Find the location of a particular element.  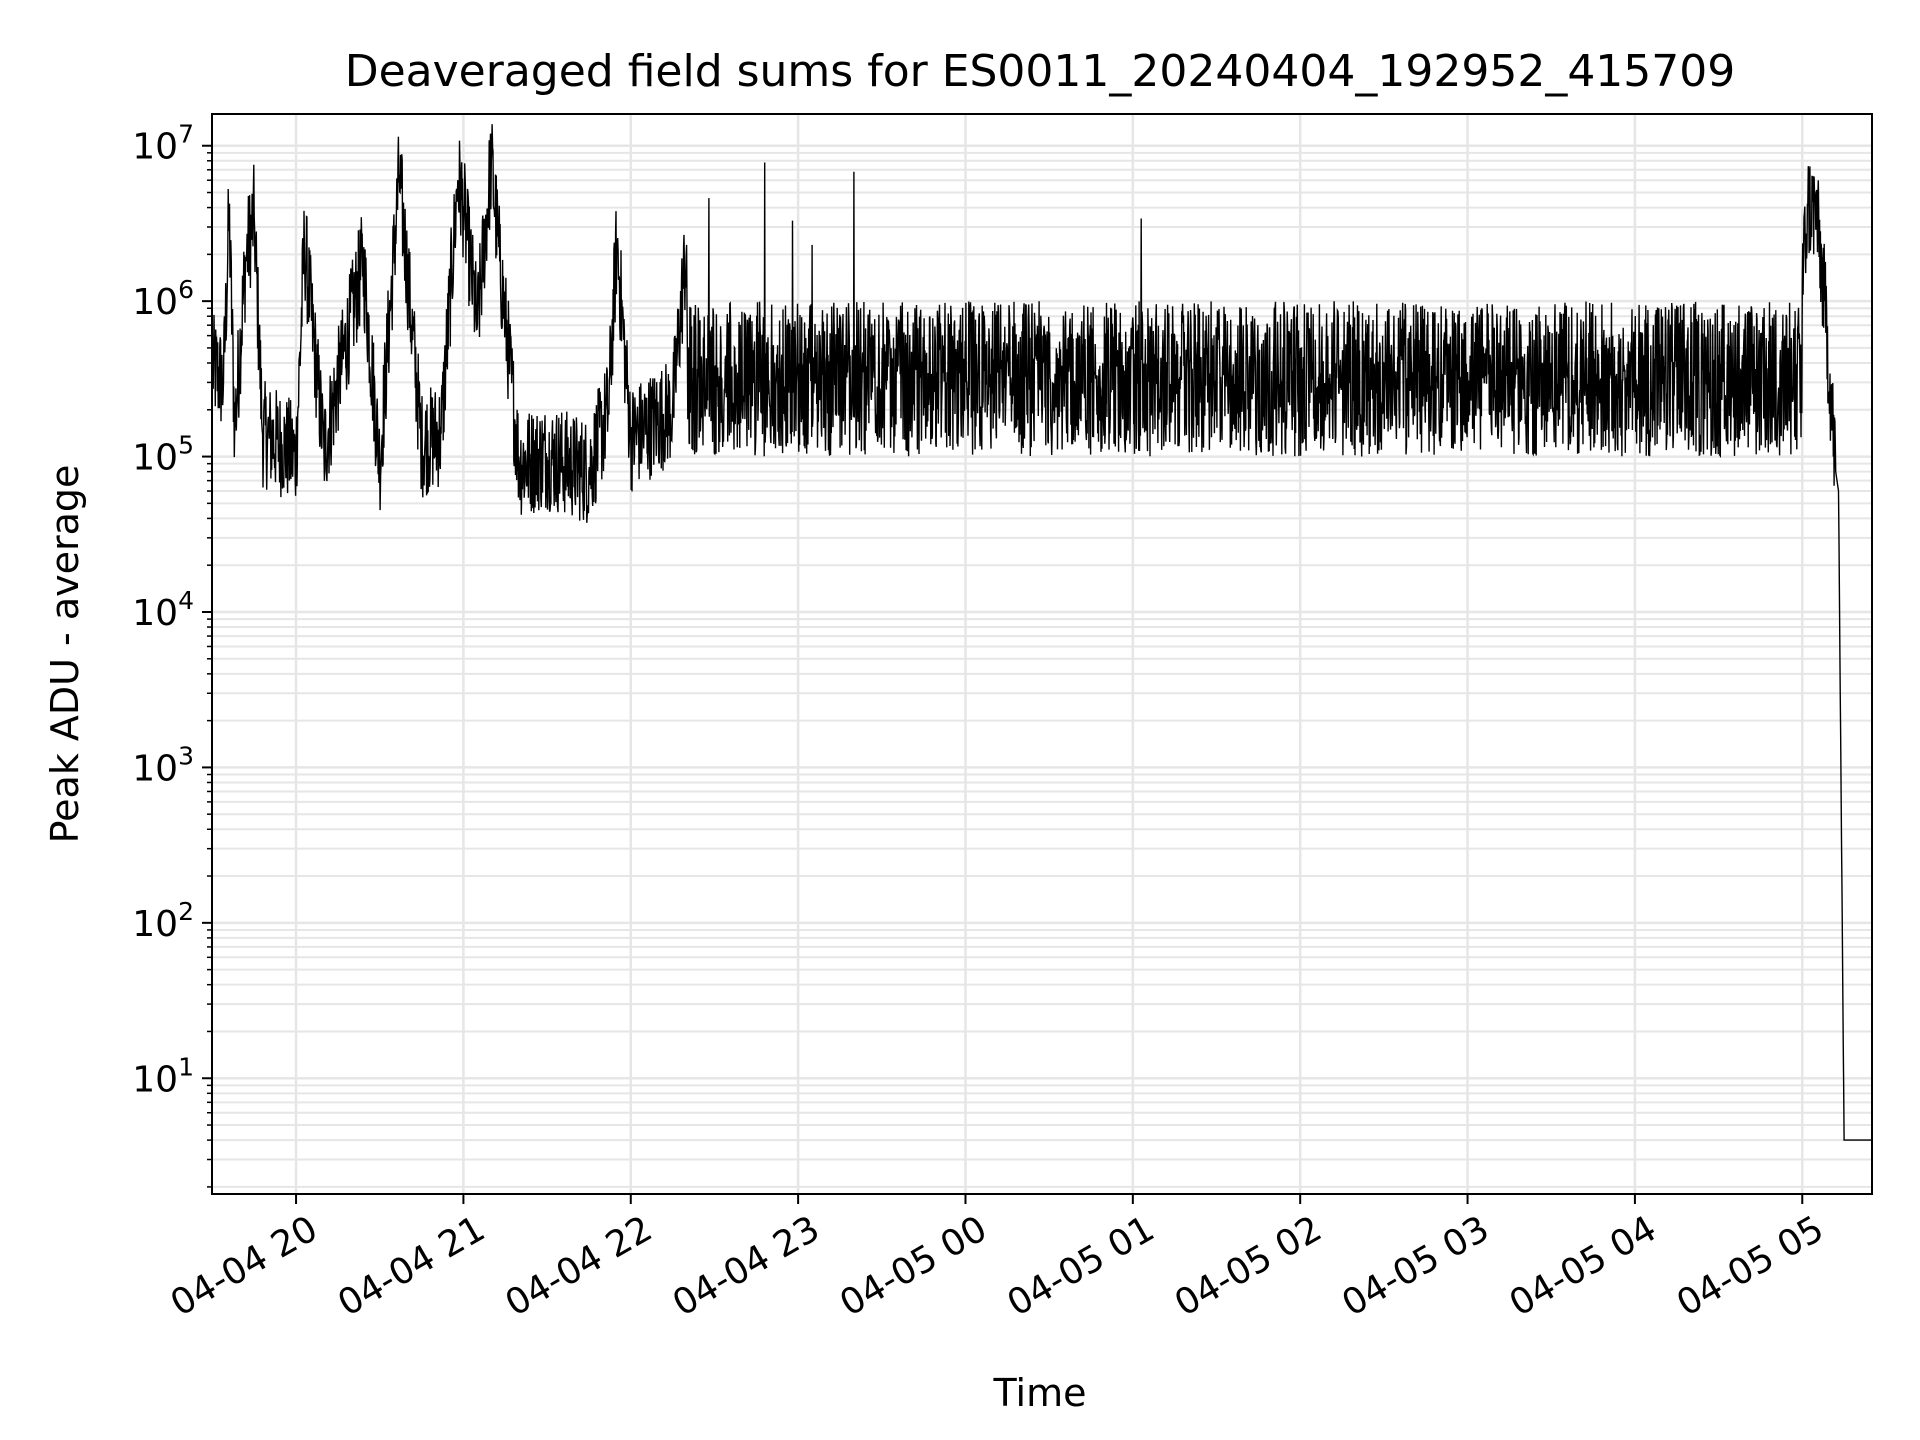

y-tick-label: 10² is located at coordinates (163, 921).